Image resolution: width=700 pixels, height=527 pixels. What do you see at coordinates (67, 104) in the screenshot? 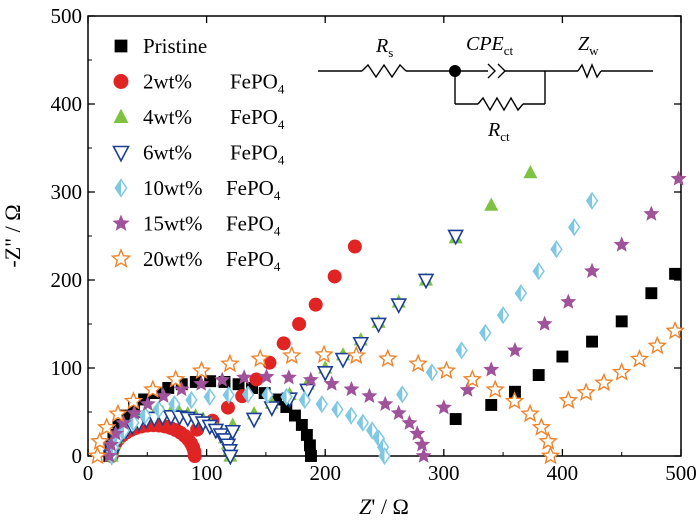
I see `y-tick-label: 400` at bounding box center [67, 104].